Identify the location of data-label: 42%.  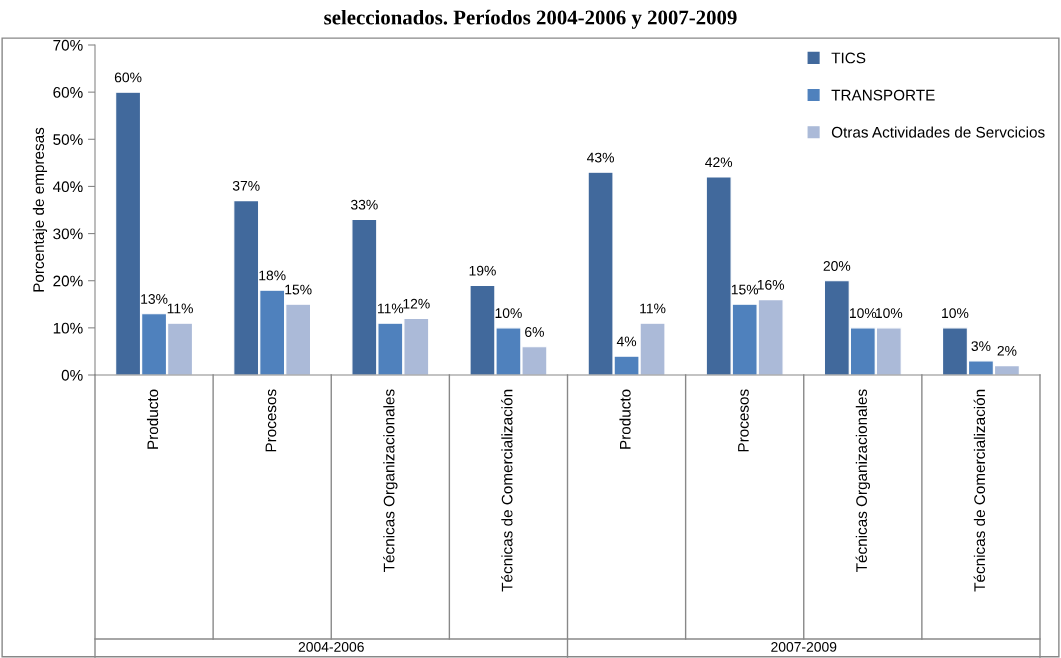
(719, 162).